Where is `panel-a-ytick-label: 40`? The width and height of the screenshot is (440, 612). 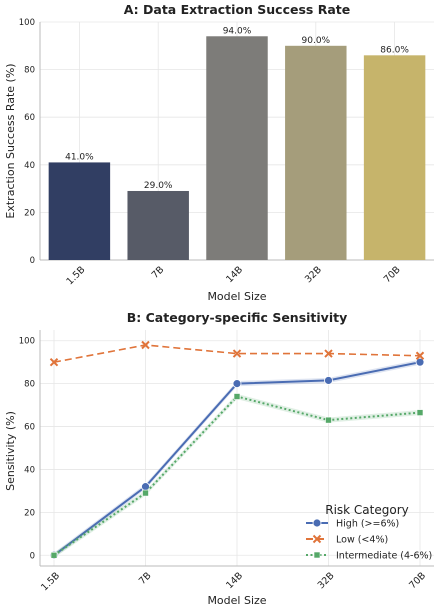 panel-a-ytick-label: 40 is located at coordinates (29, 166).